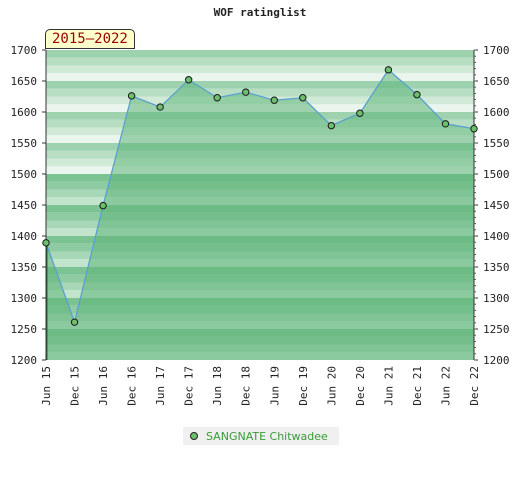 This screenshot has height=480, width=520. Describe the element at coordinates (496, 360) in the screenshot. I see `y-tick-label-right: 1200` at that location.